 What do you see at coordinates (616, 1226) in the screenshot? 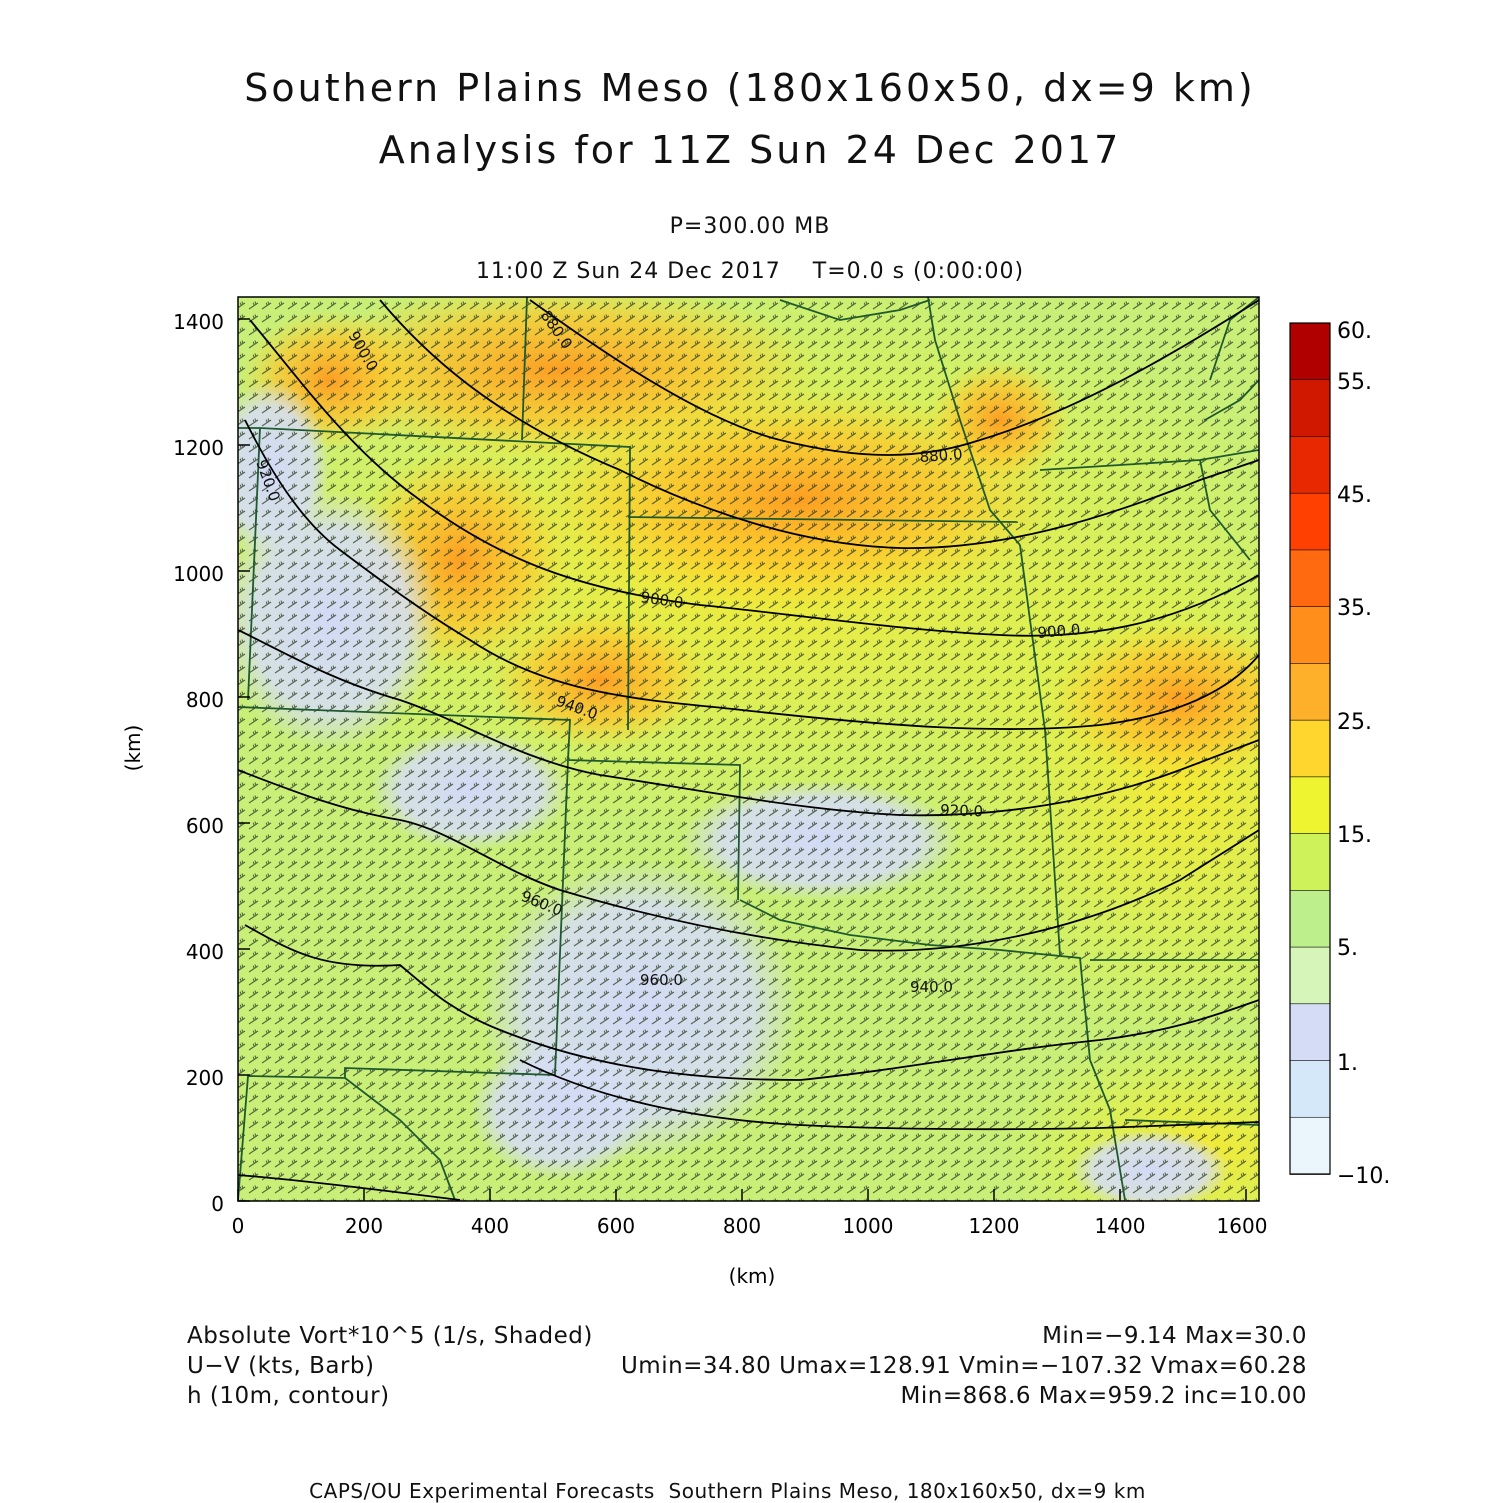
I see `x-tick-label: 600` at bounding box center [616, 1226].